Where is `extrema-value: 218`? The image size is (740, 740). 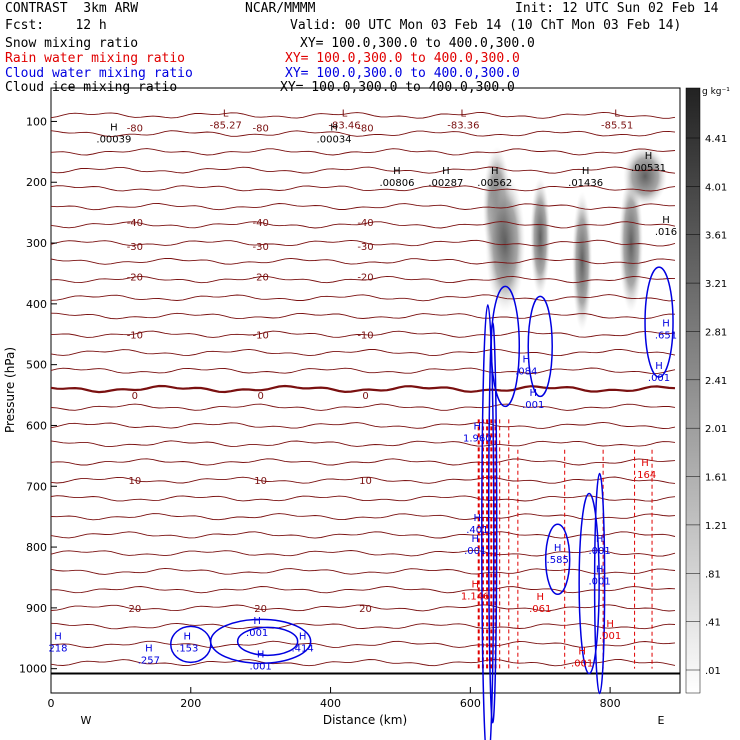 extrema-value: 218 is located at coordinates (57, 648).